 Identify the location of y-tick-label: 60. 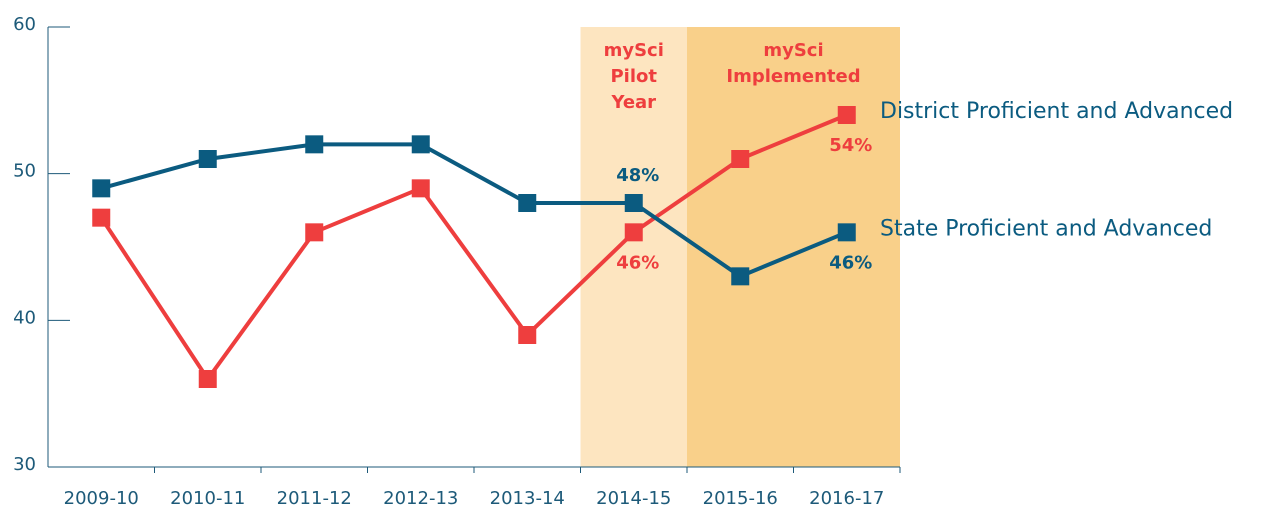
(24, 24).